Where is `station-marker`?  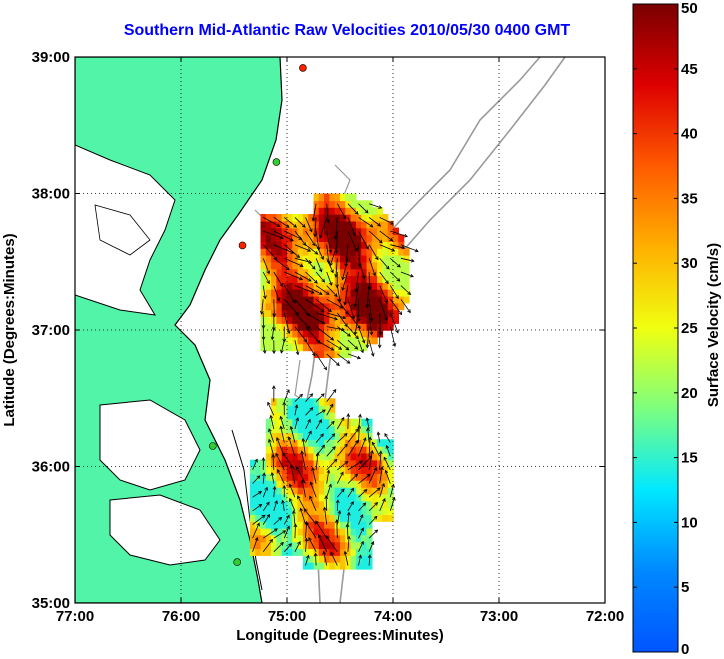 station-marker is located at coordinates (303, 68).